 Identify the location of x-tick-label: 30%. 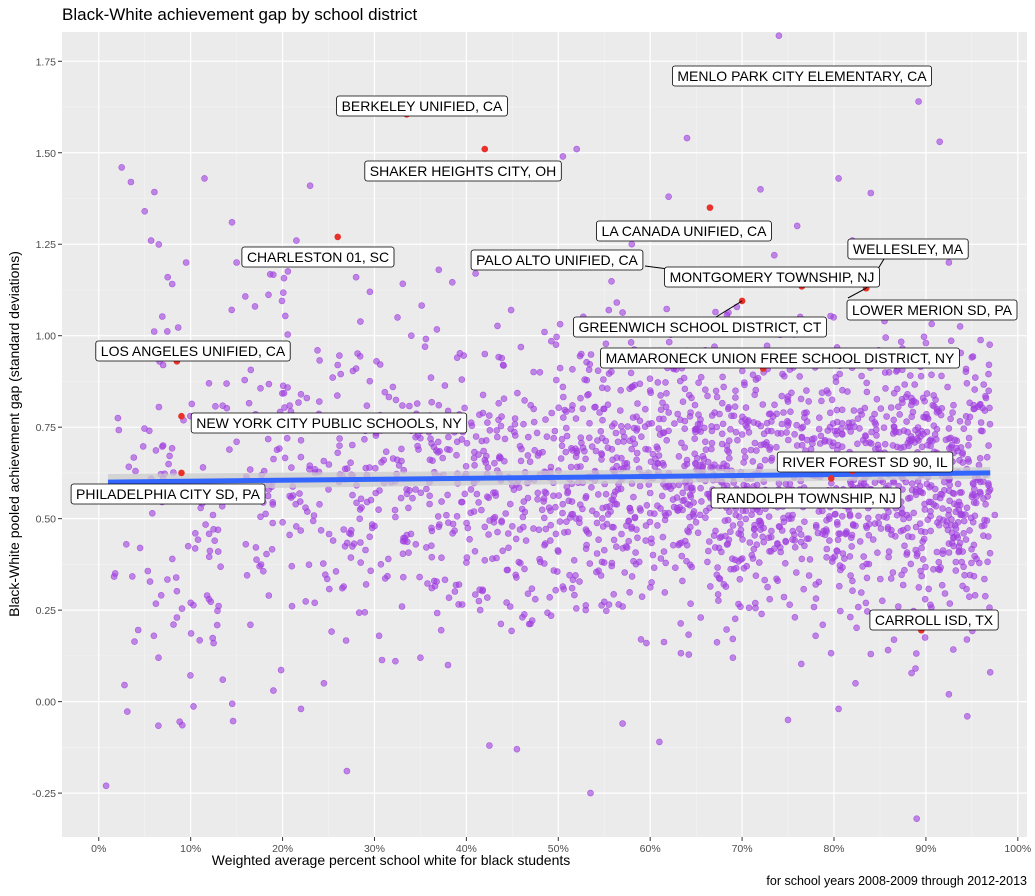
(374, 849).